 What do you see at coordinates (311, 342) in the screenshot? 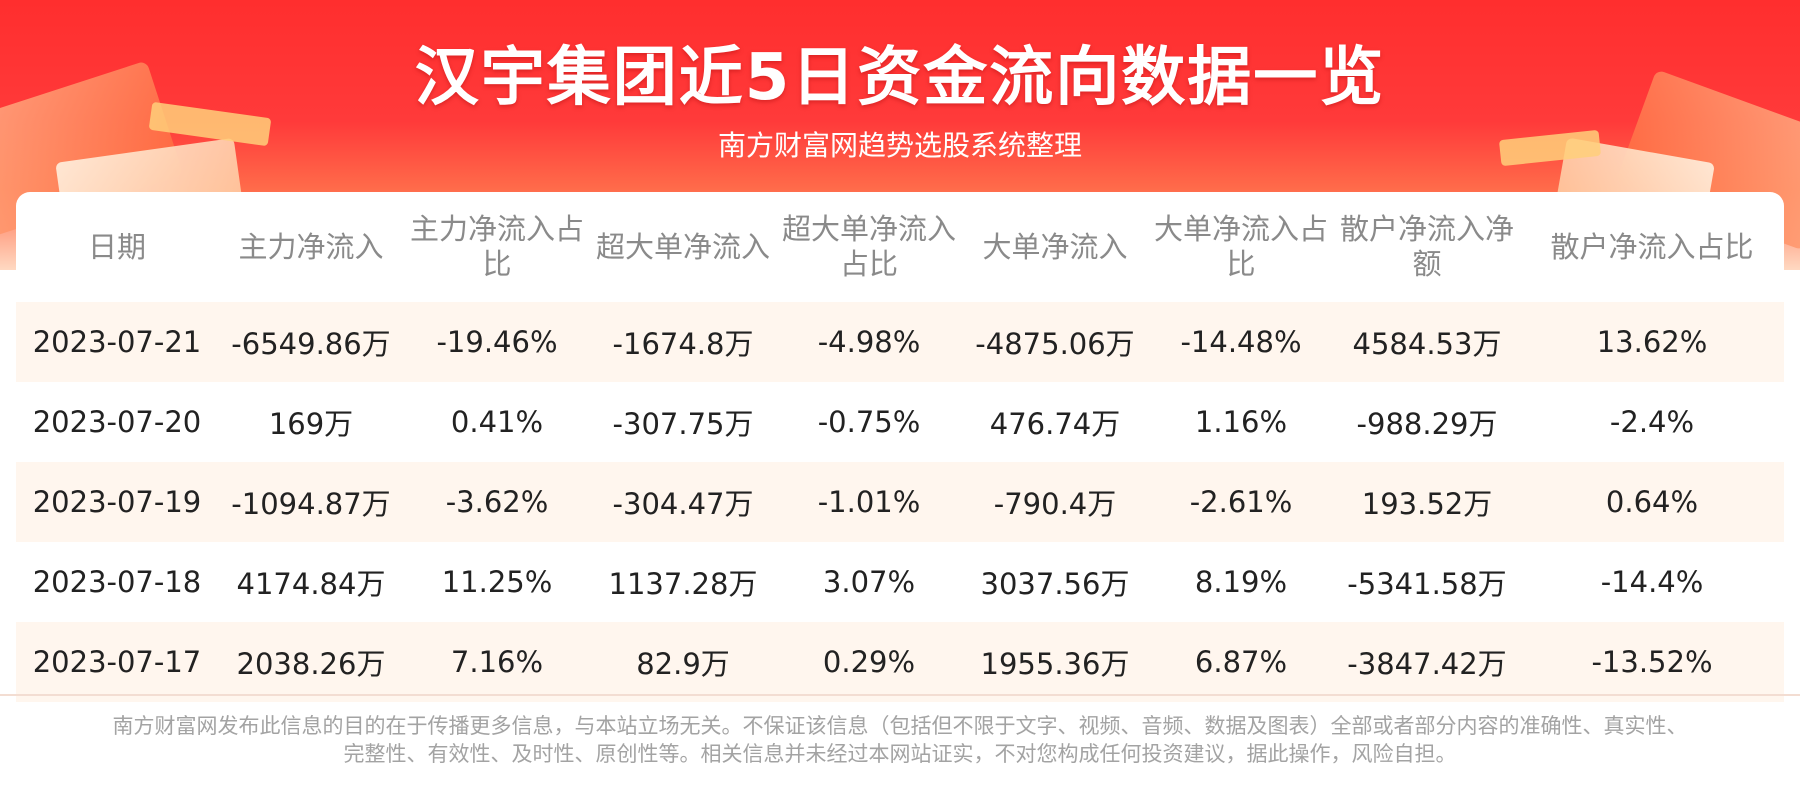
I see `cell-main-net-inflow: -6549.86万` at bounding box center [311, 342].